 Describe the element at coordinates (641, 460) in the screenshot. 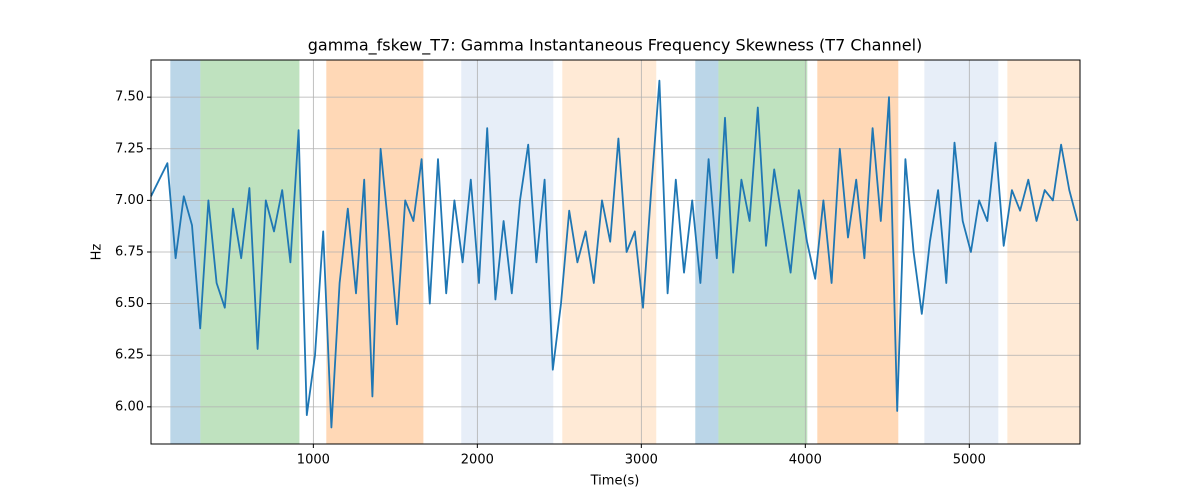

I see `x-tick-label: 3000` at that location.